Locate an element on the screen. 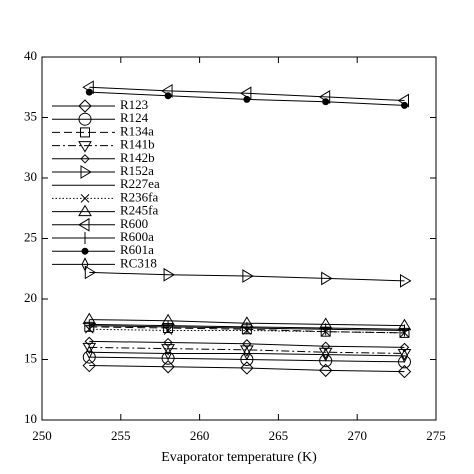 This screenshot has height=474, width=474. legend-label: R123 is located at coordinates (134, 104).